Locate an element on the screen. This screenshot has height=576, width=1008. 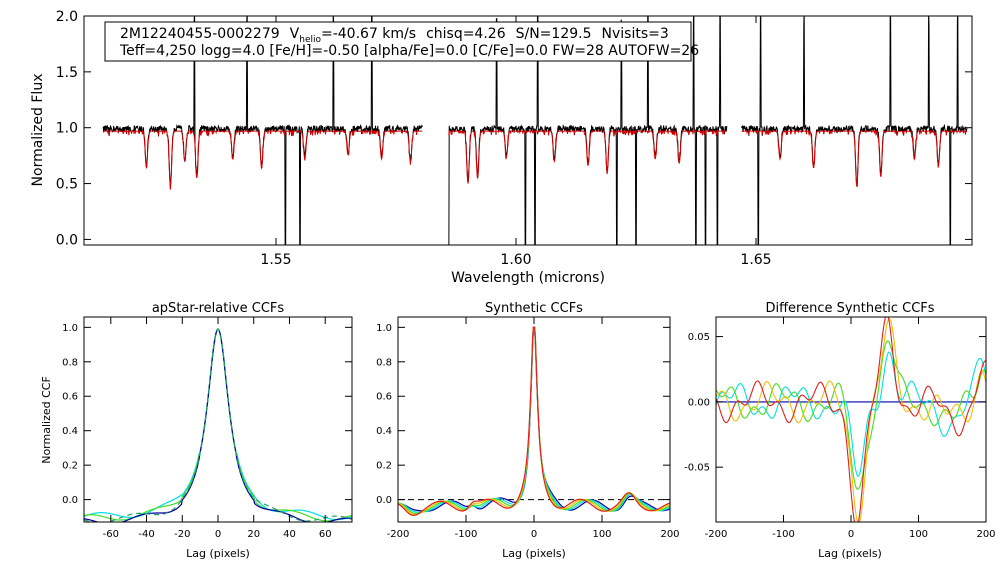
apstar-ccf-ylabel: Normalized CCF is located at coordinates (46, 420).